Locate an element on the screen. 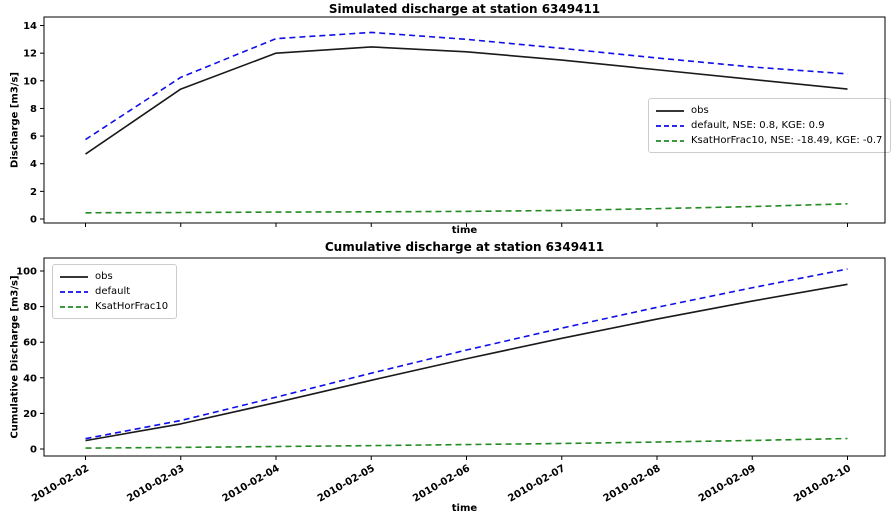  y-tick-label: 6 is located at coordinates (33, 137).